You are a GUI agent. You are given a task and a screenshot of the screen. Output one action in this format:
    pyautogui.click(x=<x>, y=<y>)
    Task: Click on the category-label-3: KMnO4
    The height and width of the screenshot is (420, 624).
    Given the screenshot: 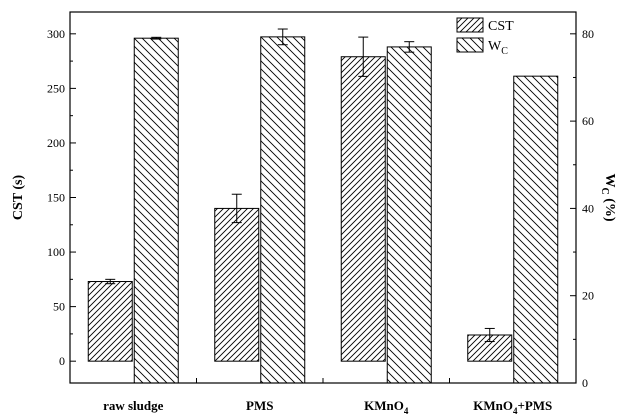 What is the action you would take?
    pyautogui.click(x=386, y=407)
    